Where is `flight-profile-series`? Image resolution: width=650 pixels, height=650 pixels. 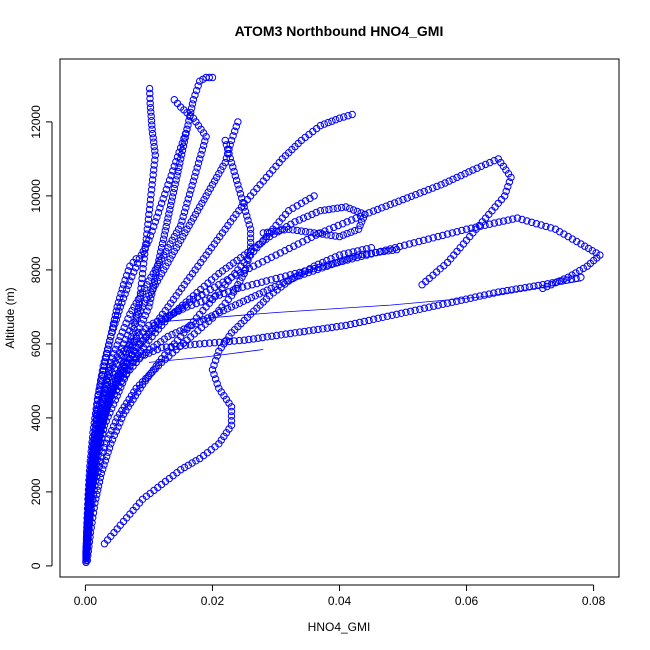
flight-profile-series is located at coordinates (121, 321).